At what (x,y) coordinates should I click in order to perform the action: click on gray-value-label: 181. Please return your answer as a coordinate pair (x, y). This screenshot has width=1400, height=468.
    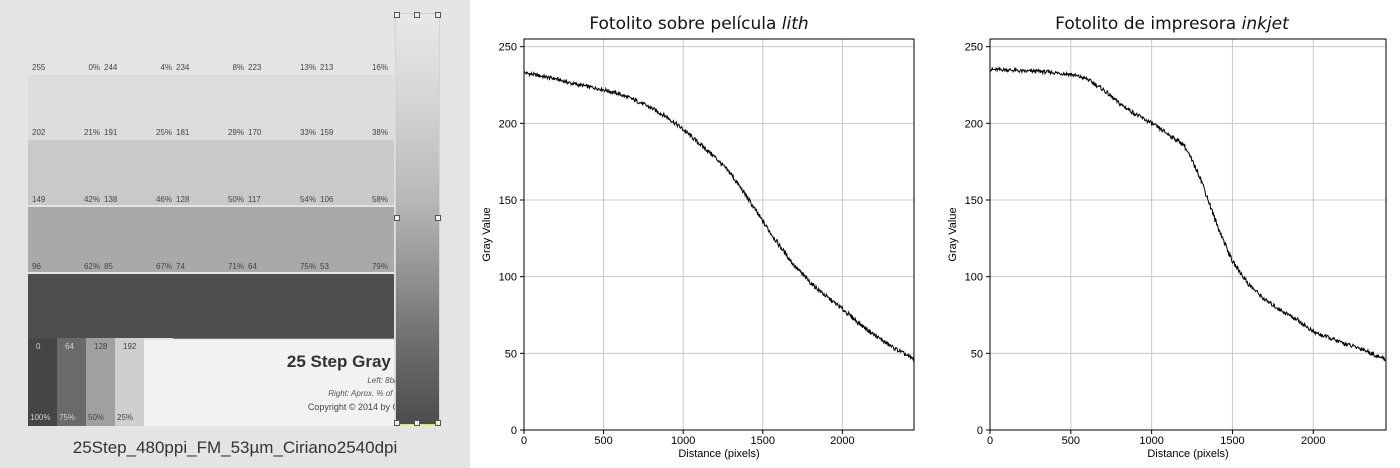
    Looking at the image, I should click on (183, 132).